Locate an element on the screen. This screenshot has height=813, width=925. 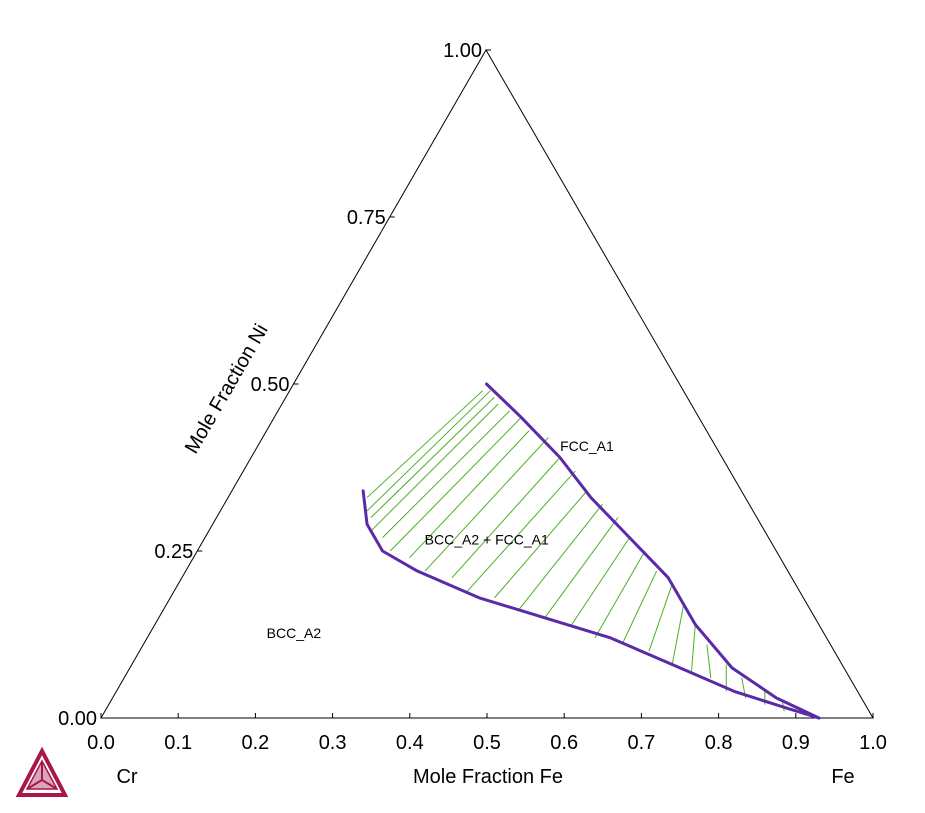
corner-label-fe: Fe is located at coordinates (842, 777).